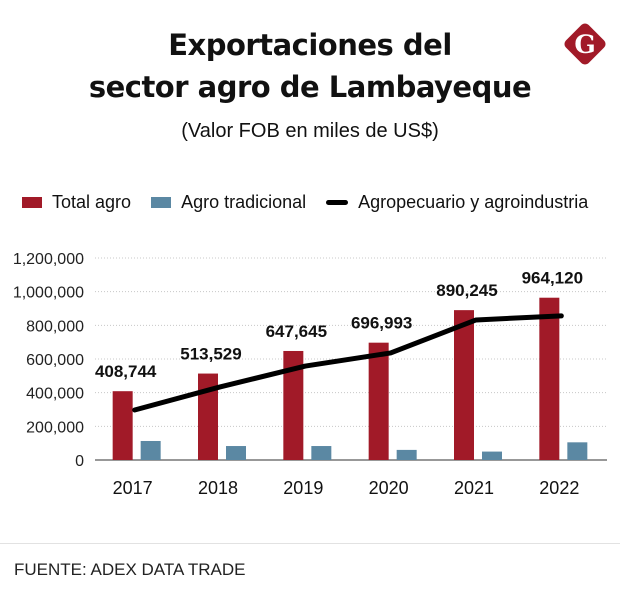 The image size is (620, 616). What do you see at coordinates (552, 278) in the screenshot?
I see `data-label-total-agro: 964,120` at bounding box center [552, 278].